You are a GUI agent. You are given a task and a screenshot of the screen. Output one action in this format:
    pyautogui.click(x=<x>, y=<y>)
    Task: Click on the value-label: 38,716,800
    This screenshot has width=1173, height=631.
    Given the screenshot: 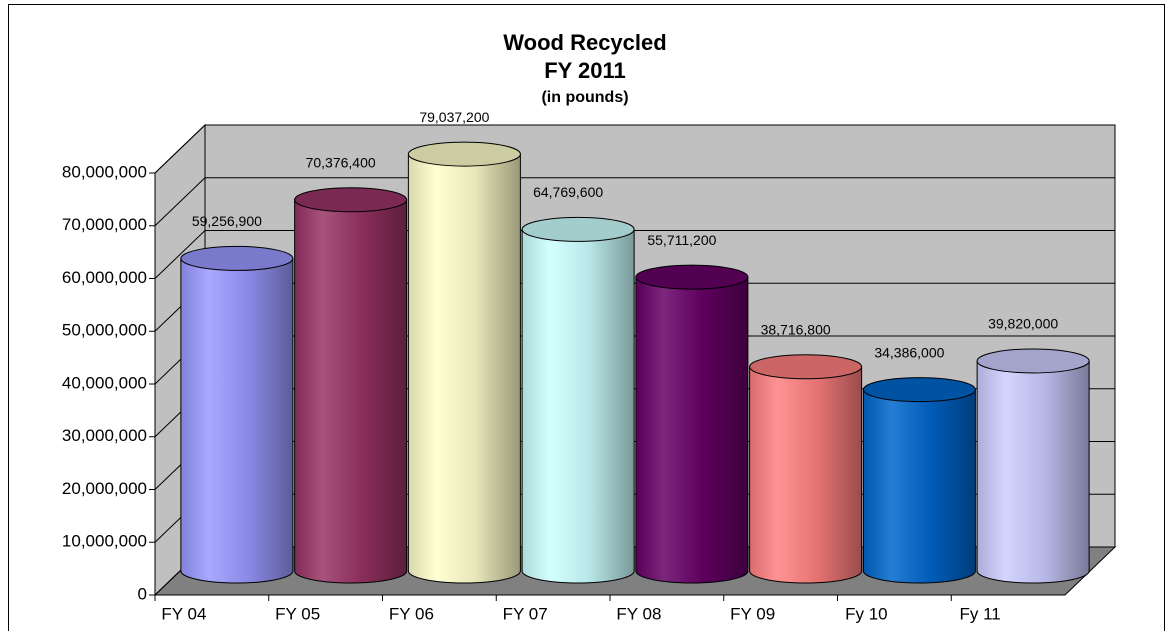 What is the action you would take?
    pyautogui.click(x=796, y=329)
    